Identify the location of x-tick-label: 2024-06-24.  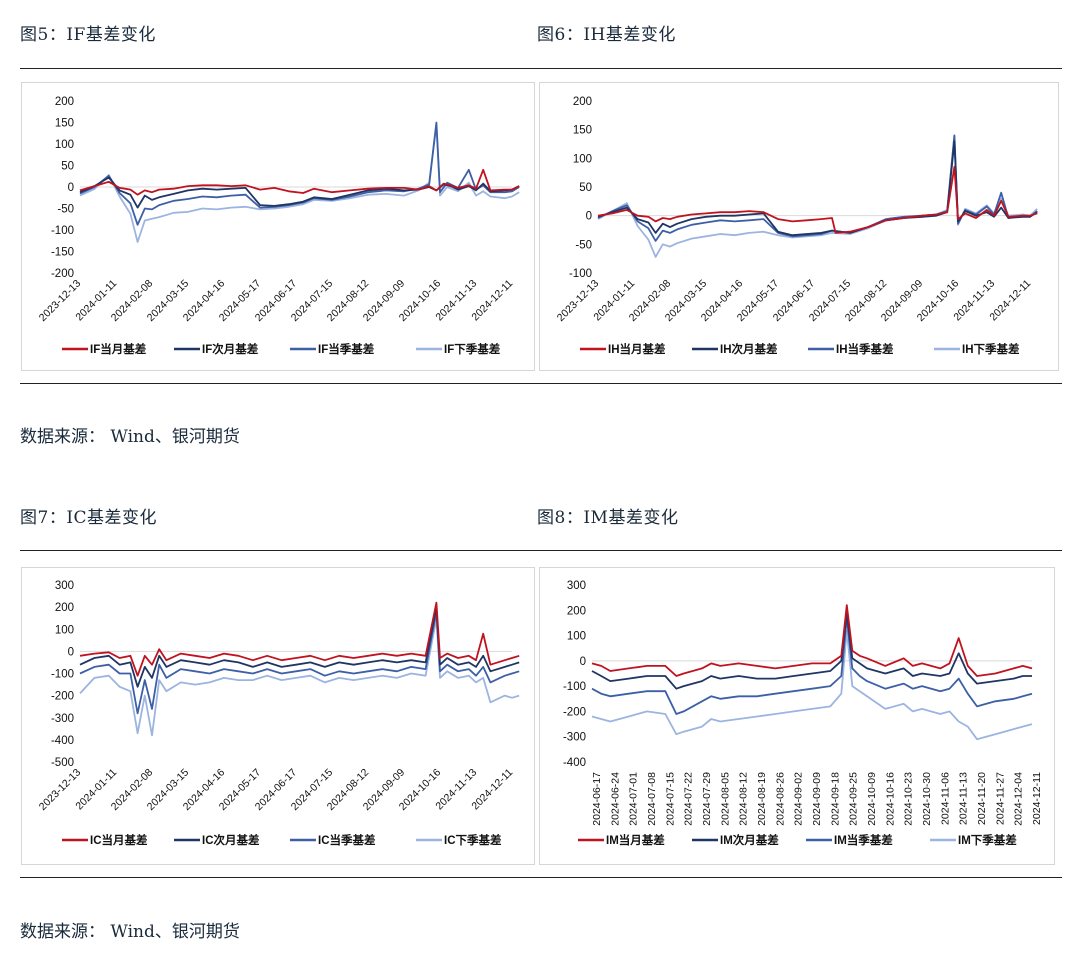
(615, 799).